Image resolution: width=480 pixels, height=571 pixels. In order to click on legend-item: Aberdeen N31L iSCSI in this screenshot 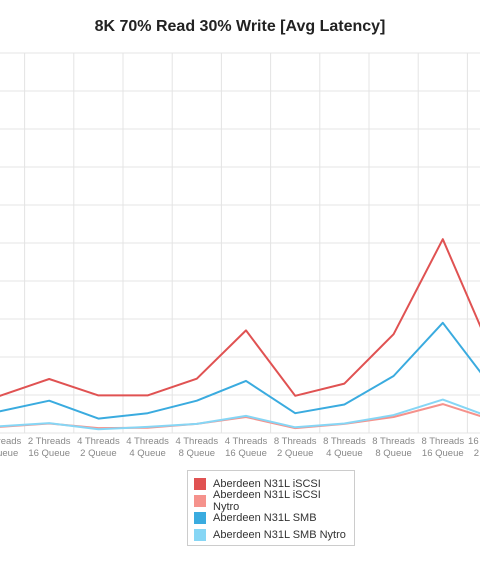, I will do `click(271, 483)`.